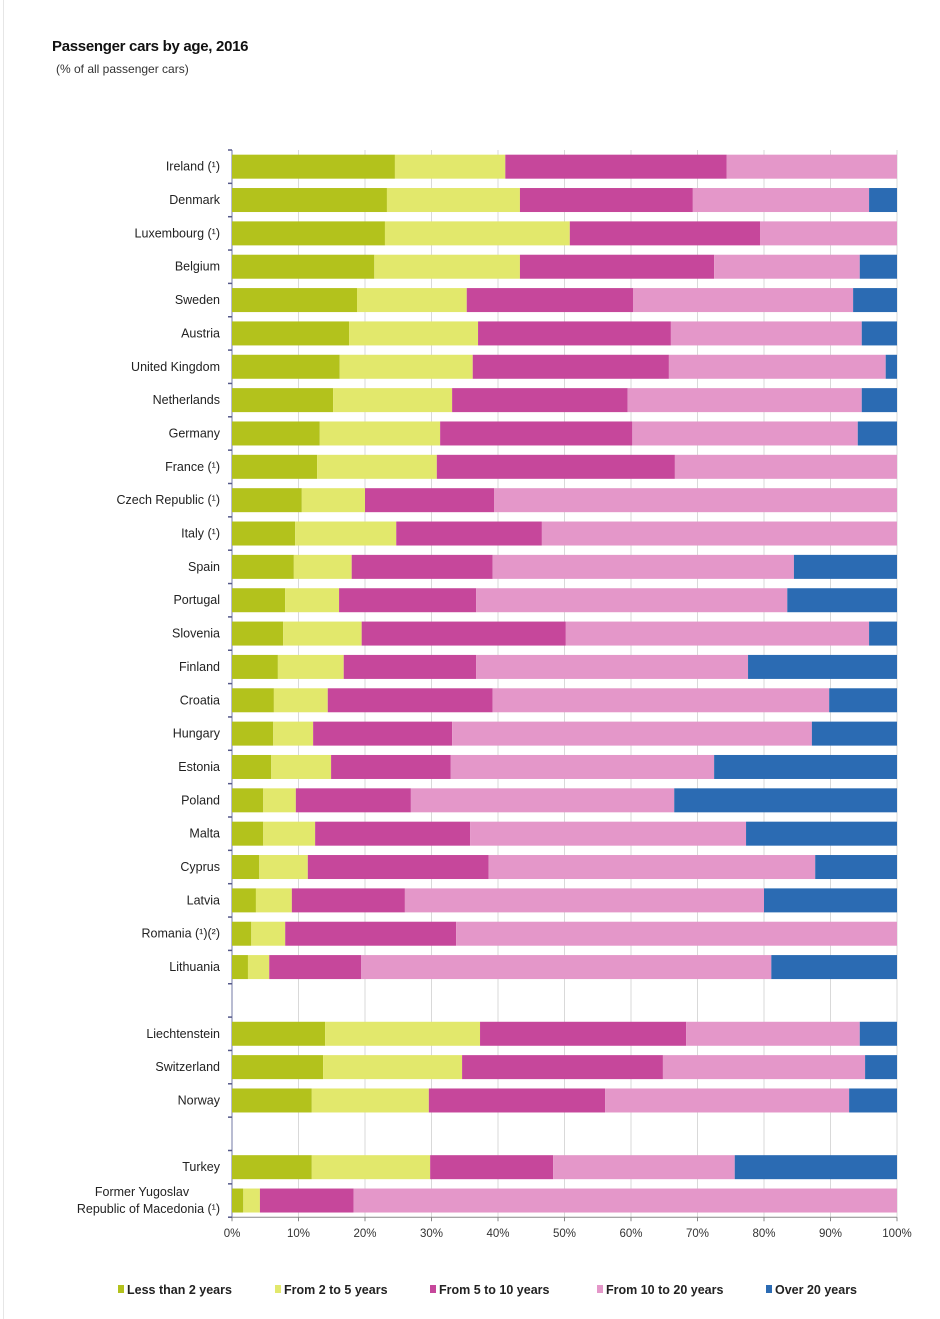  What do you see at coordinates (193, 167) in the screenshot?
I see `category-label: Ireland (¹)` at bounding box center [193, 167].